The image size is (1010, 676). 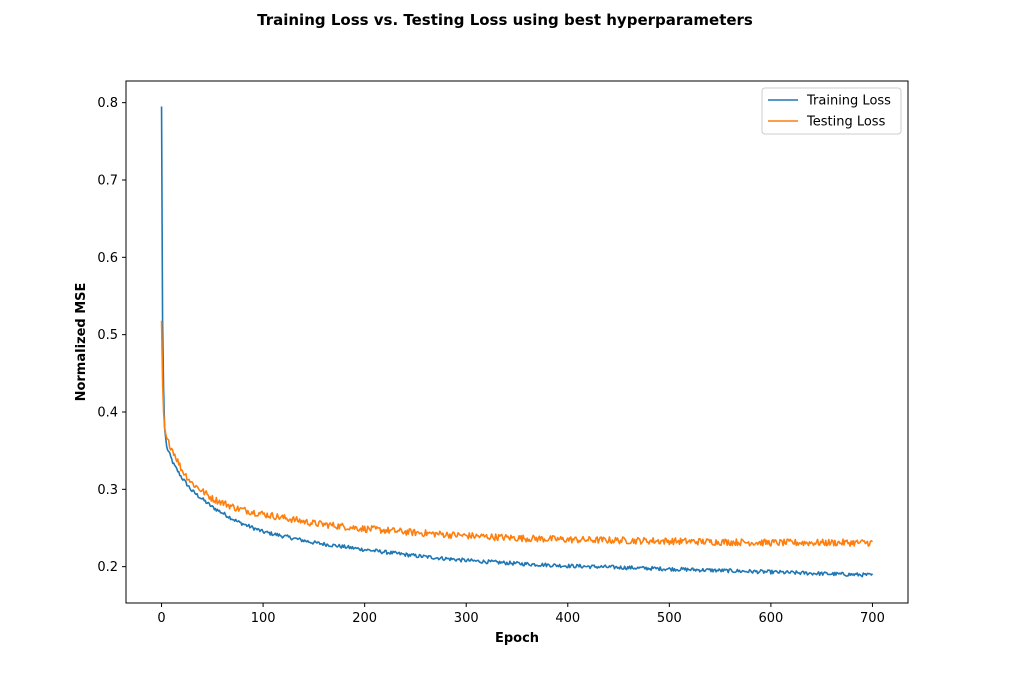 I want to click on x-tick-label: 200, so click(x=364, y=618).